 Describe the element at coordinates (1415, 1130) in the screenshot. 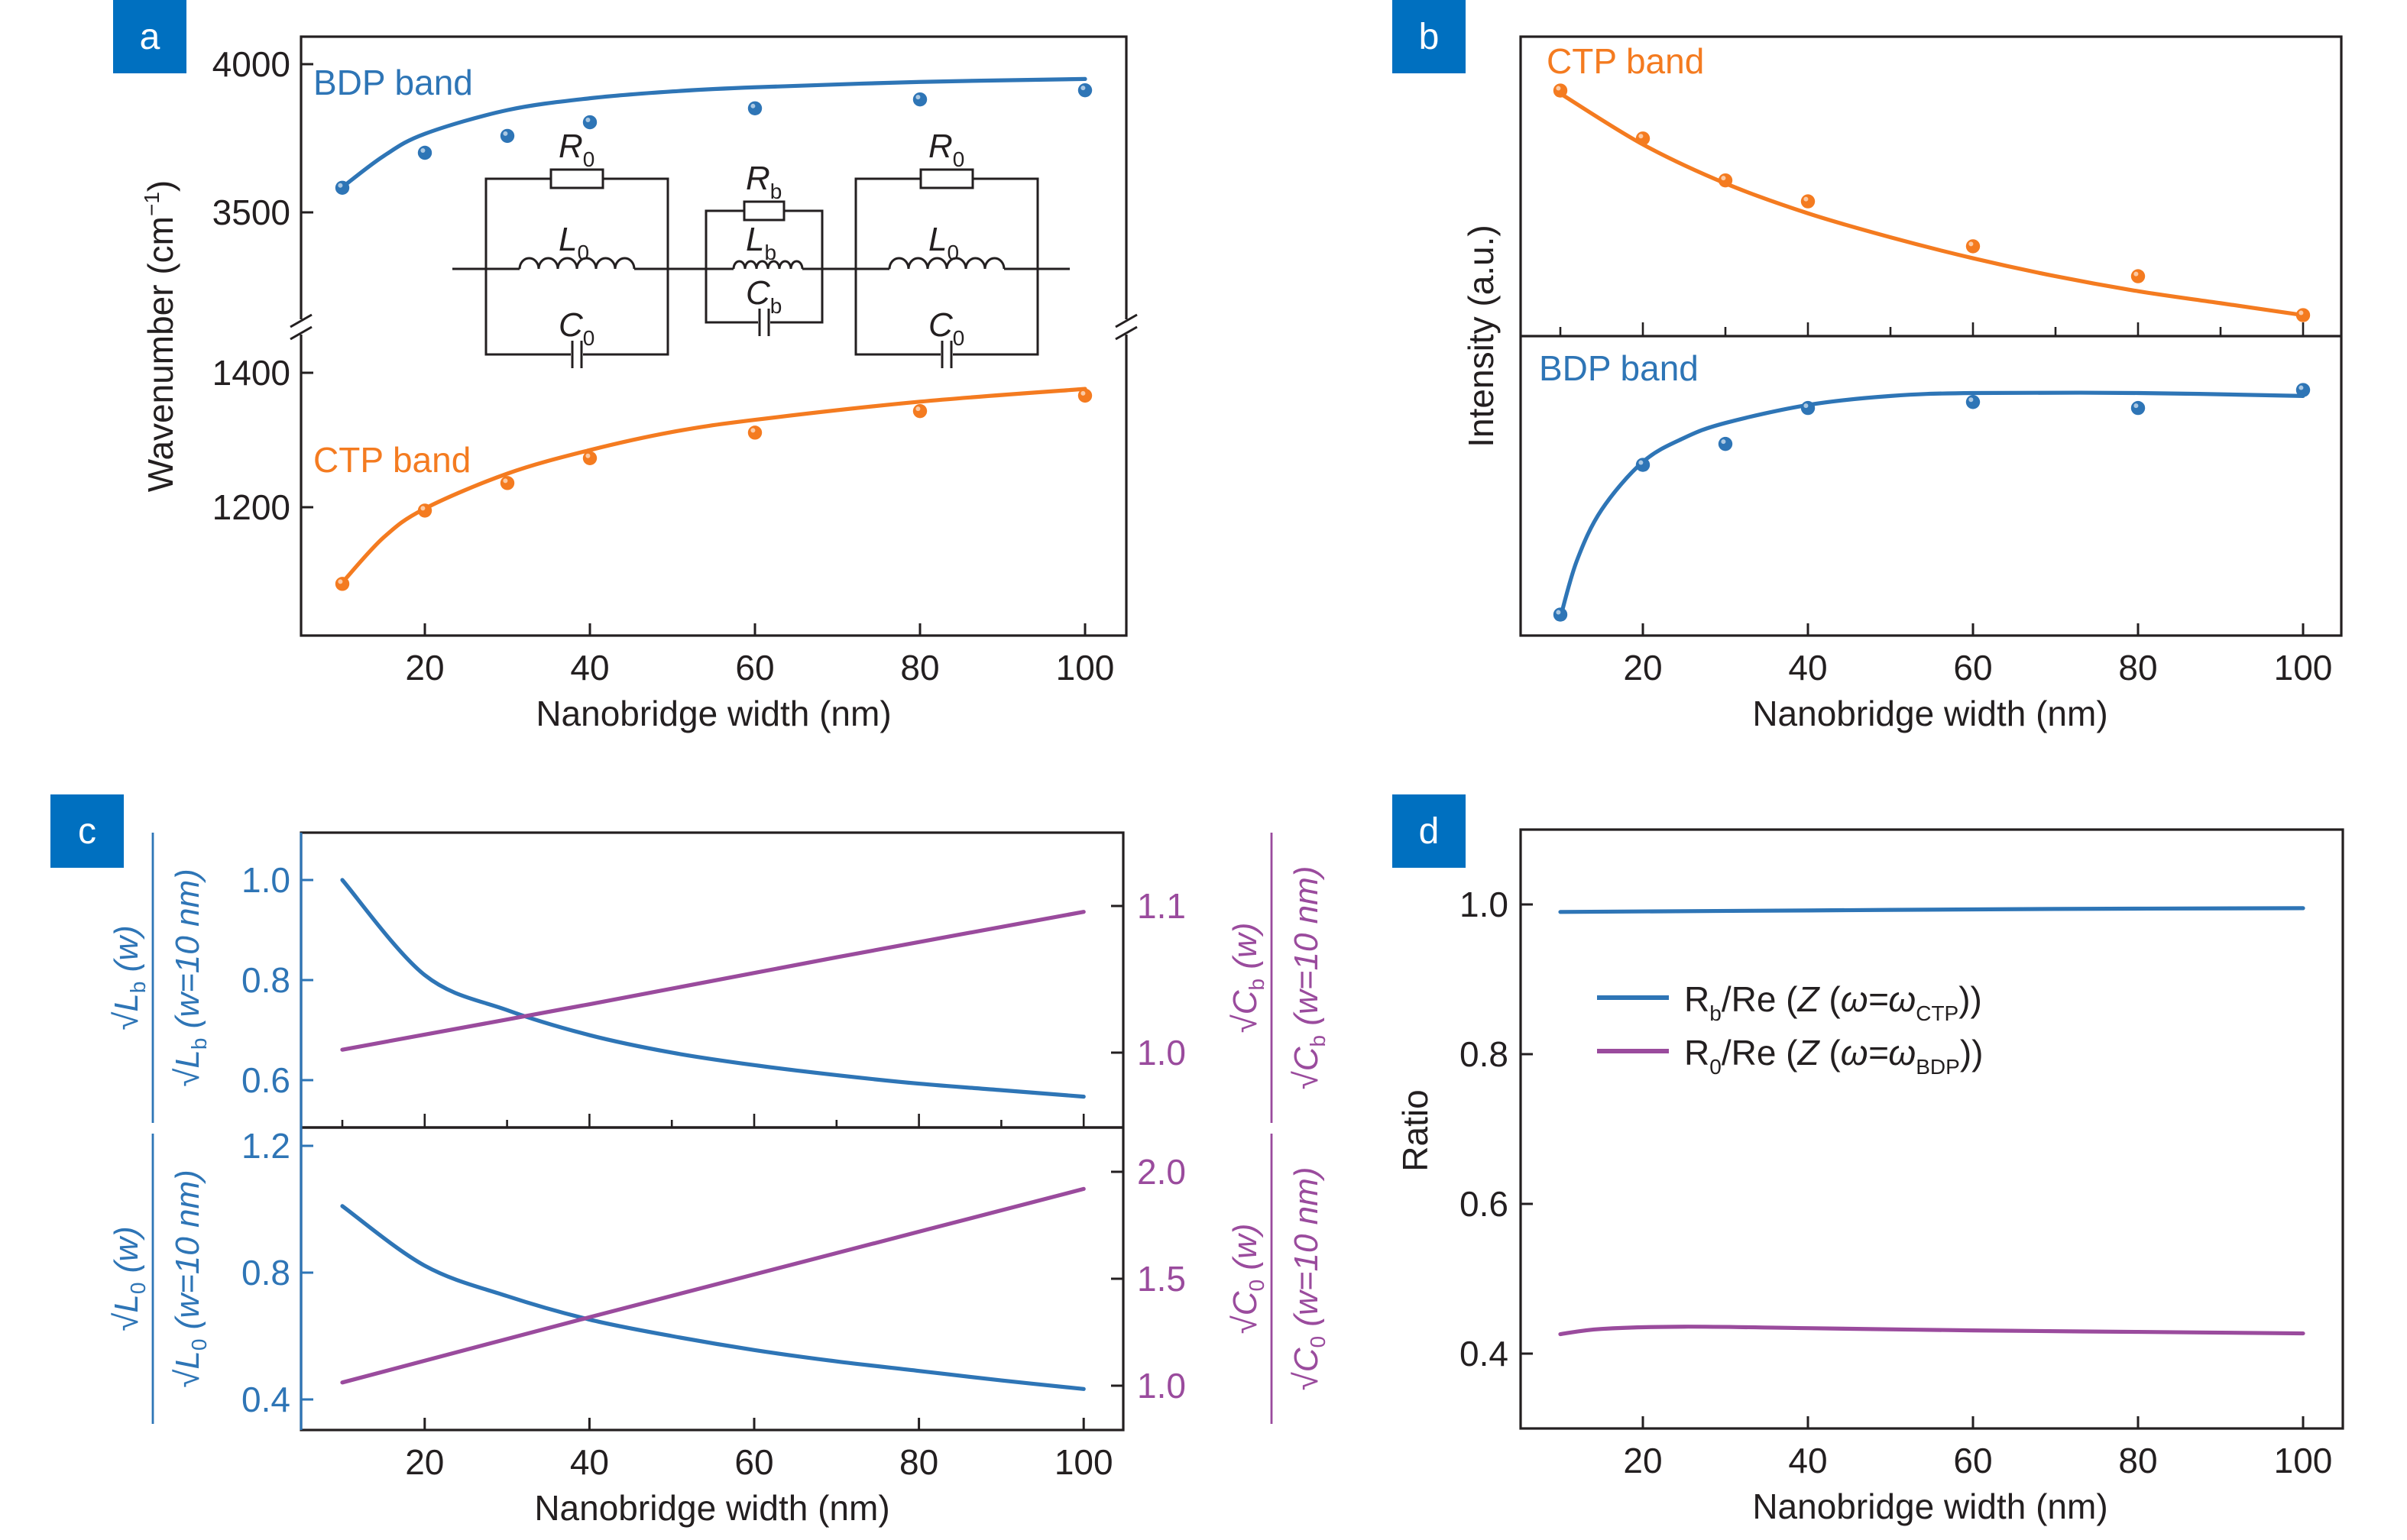

I see `y-axis-label: Ratio` at that location.